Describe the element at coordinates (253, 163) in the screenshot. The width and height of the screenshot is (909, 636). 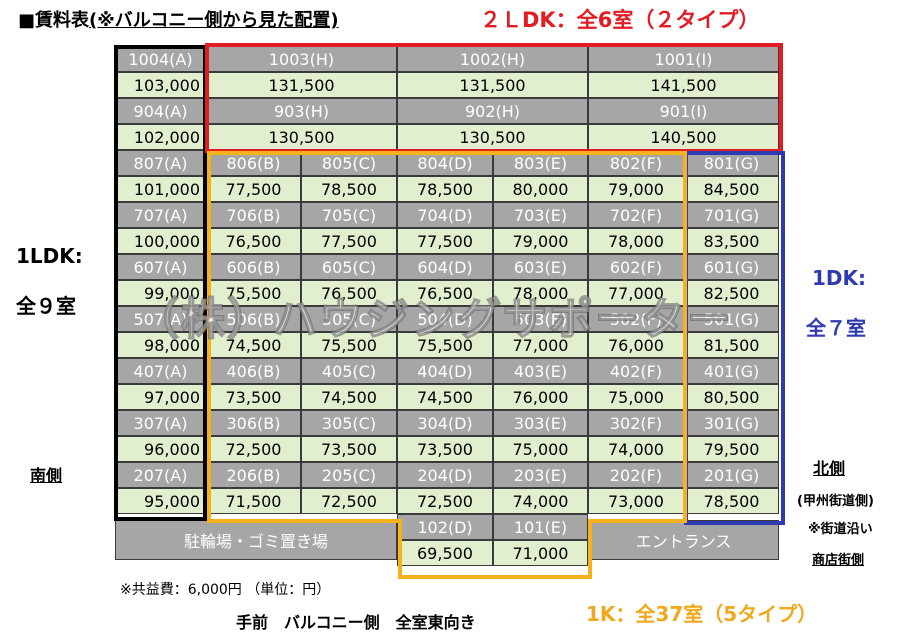
I see `room-cell: 806(B)` at that location.